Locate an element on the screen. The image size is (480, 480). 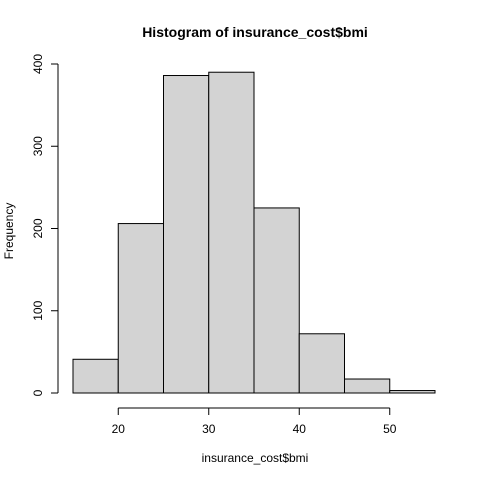
y-axis: 0 100 200 300 400 is located at coordinates (45, 225).